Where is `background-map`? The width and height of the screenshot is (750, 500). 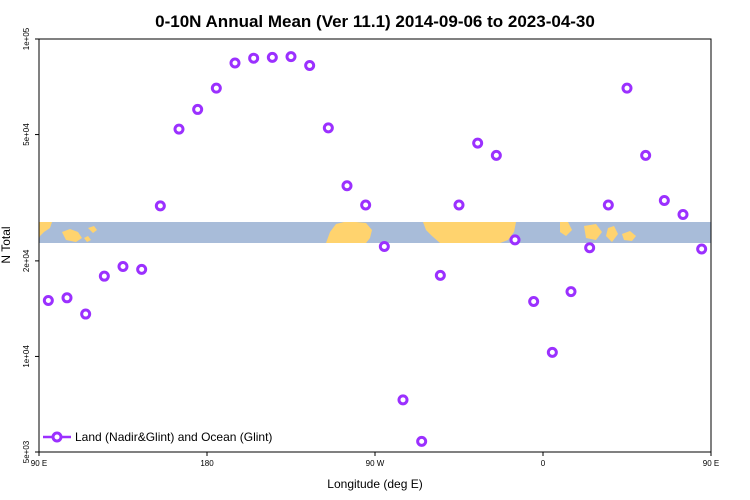 background-map is located at coordinates (375, 232).